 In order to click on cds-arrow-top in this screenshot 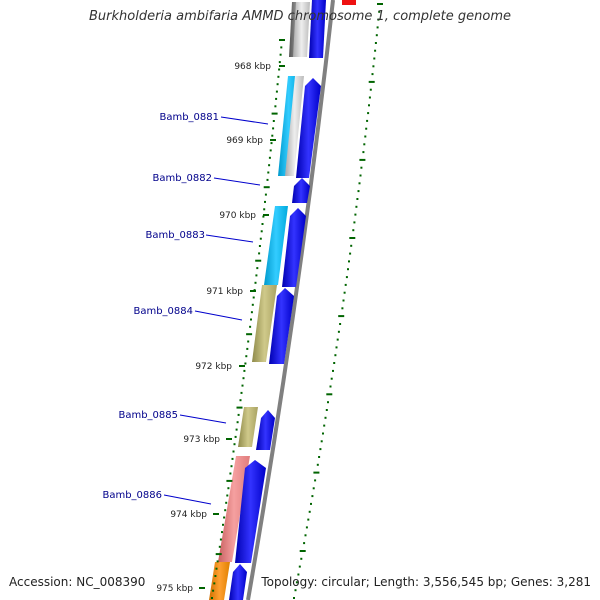, I will do `click(317, 29)`.